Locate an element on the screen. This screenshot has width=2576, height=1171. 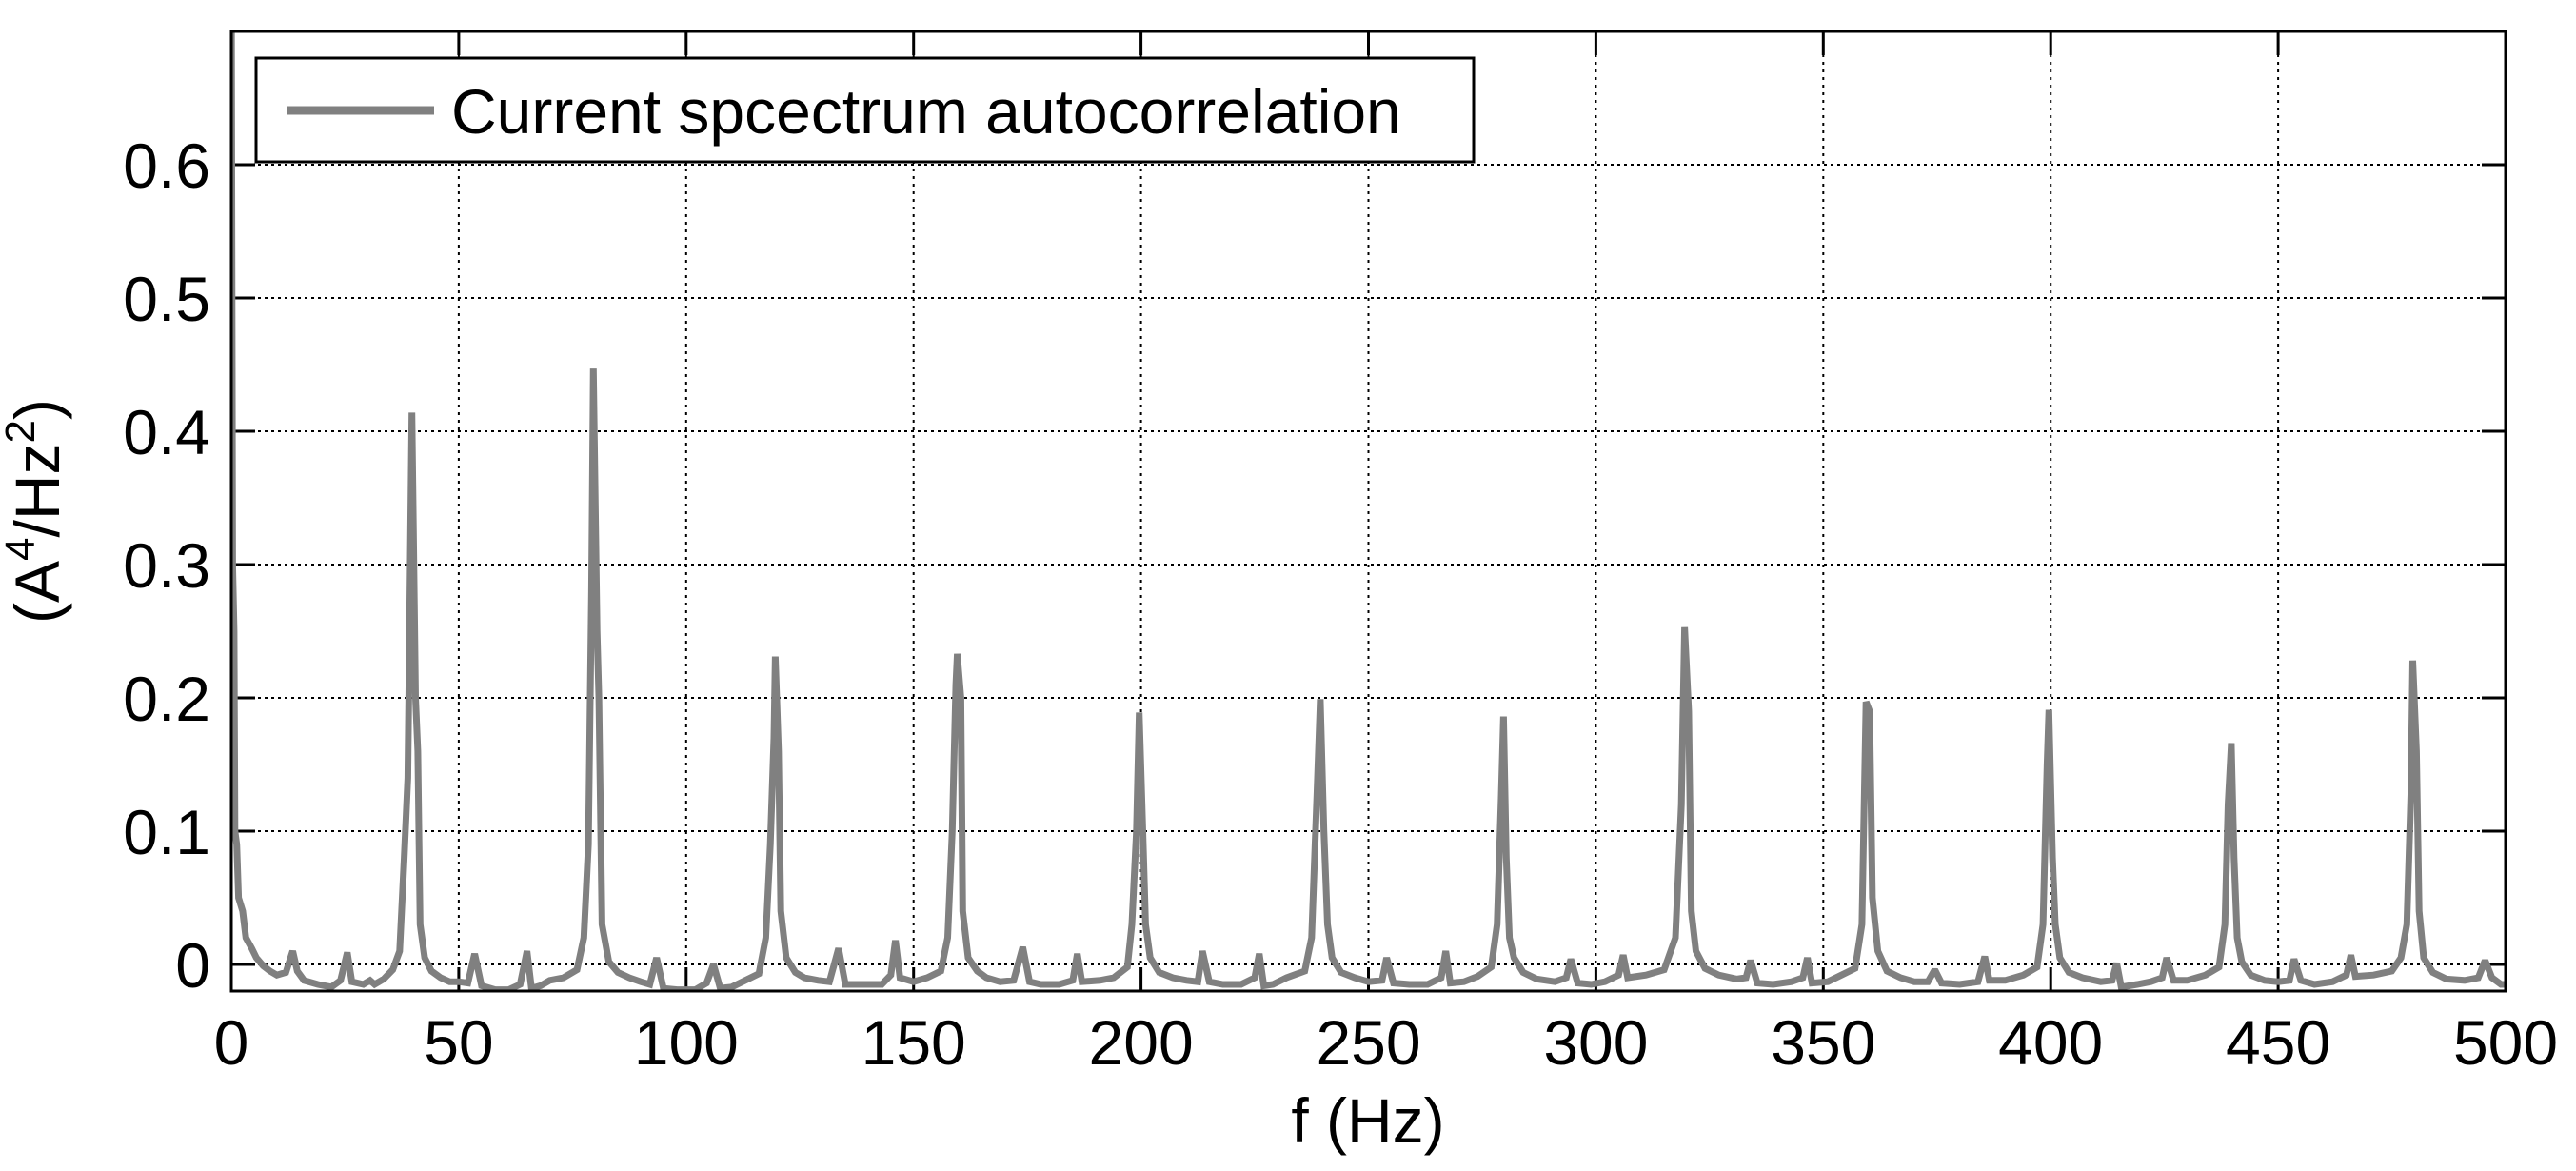
y-tick-label: 0.3 is located at coordinates (166, 565).